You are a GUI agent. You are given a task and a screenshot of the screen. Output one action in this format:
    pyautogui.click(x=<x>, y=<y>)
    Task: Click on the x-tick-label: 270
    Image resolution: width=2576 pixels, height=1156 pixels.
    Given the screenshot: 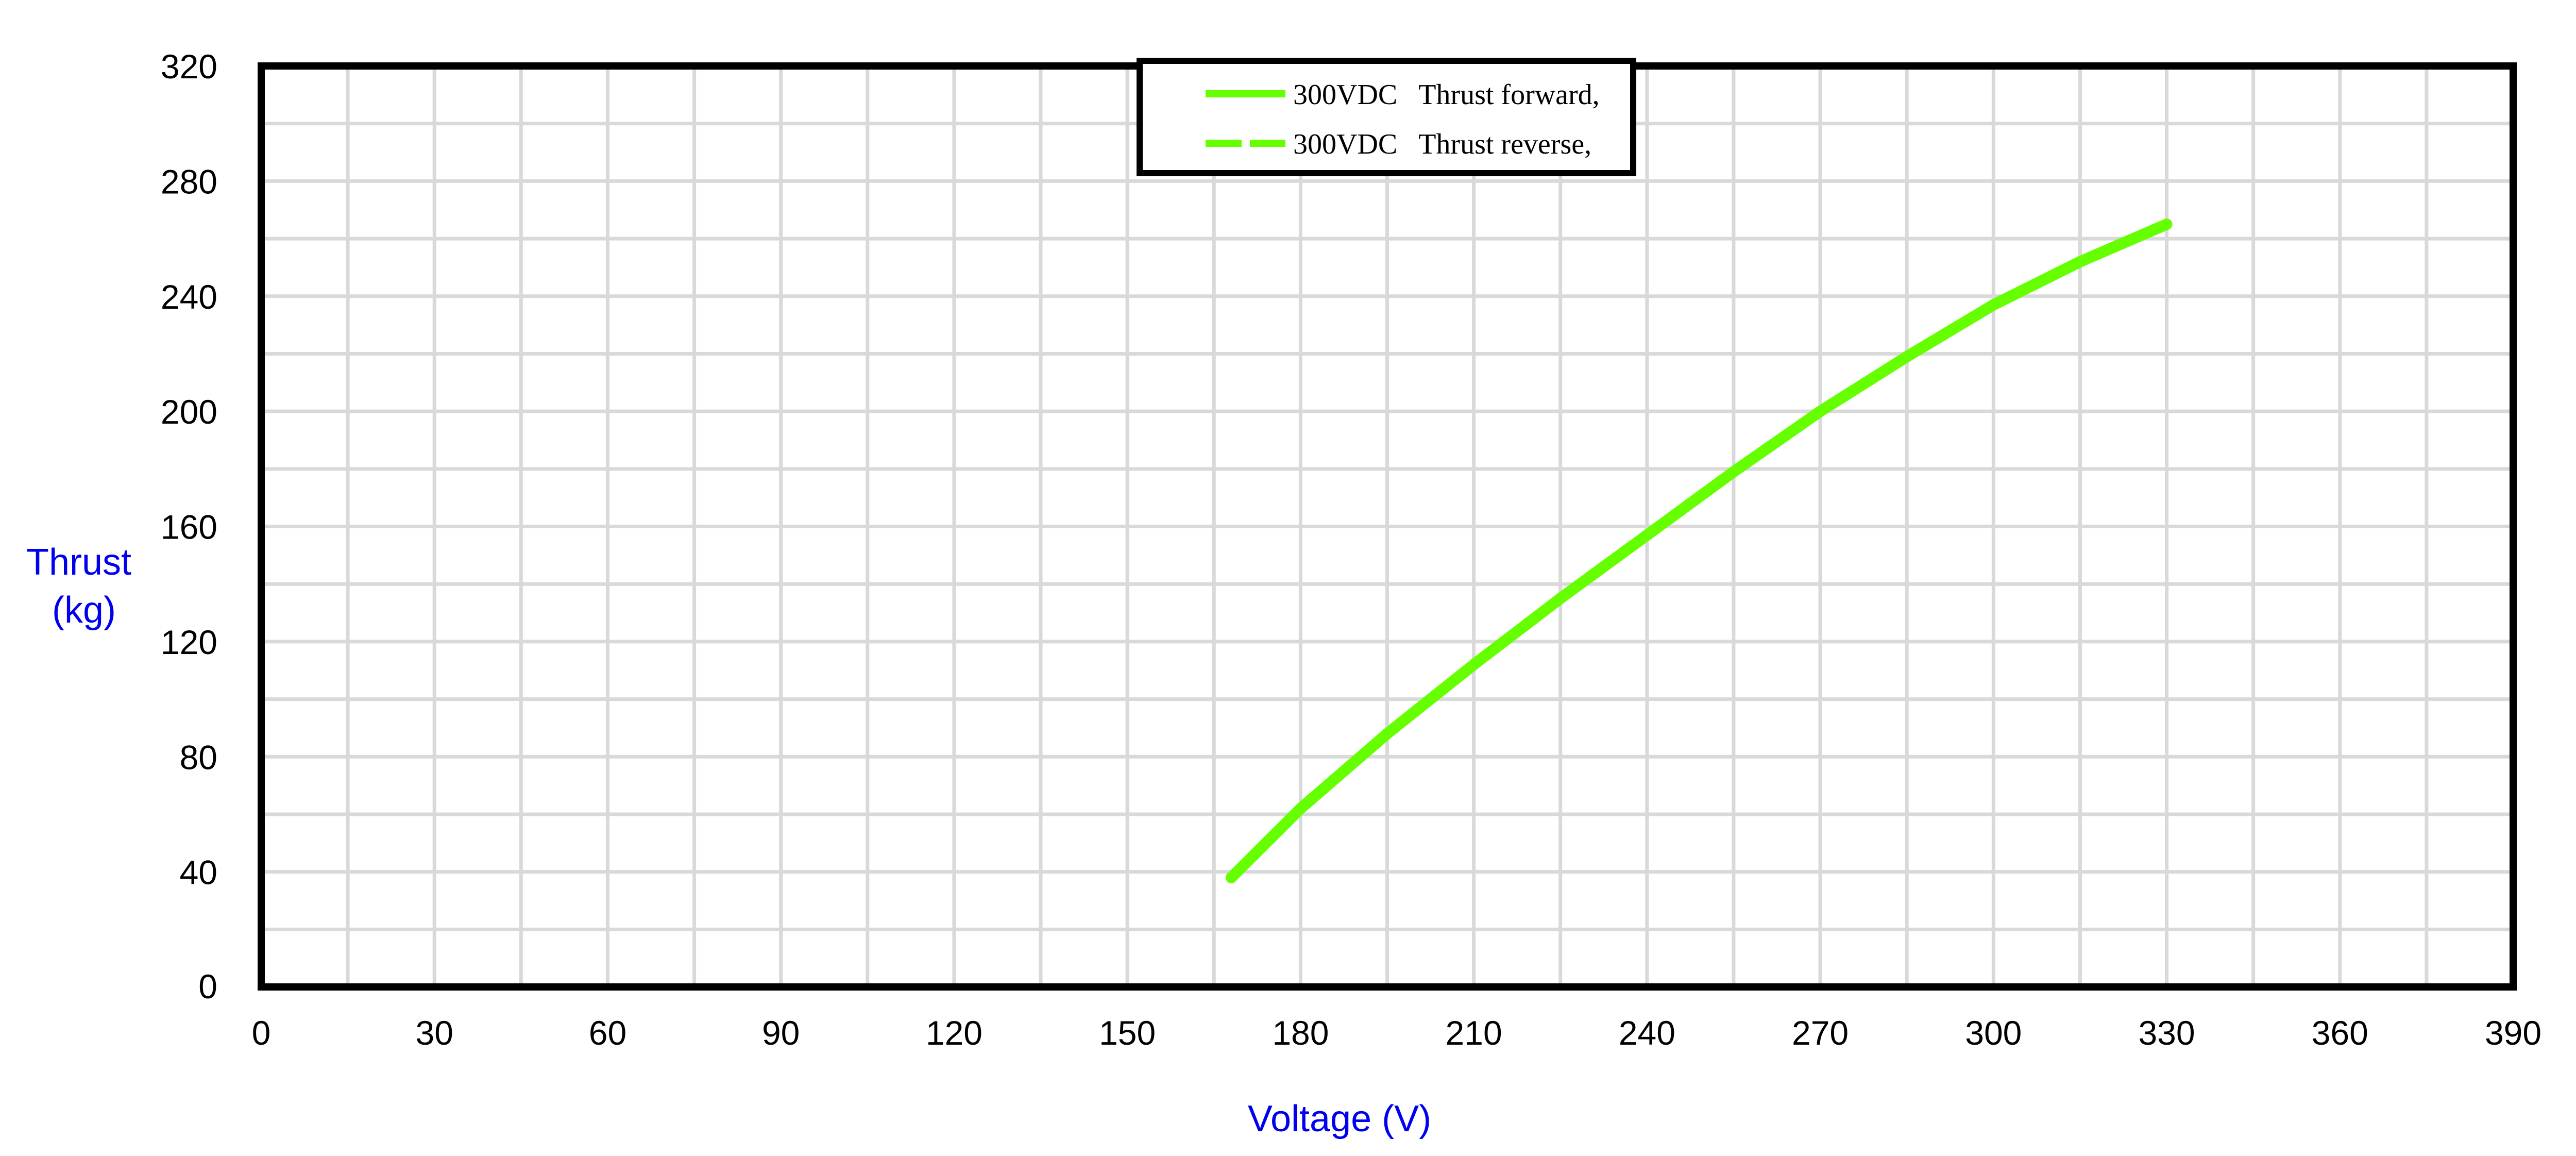 What is the action you would take?
    pyautogui.click(x=1820, y=1033)
    